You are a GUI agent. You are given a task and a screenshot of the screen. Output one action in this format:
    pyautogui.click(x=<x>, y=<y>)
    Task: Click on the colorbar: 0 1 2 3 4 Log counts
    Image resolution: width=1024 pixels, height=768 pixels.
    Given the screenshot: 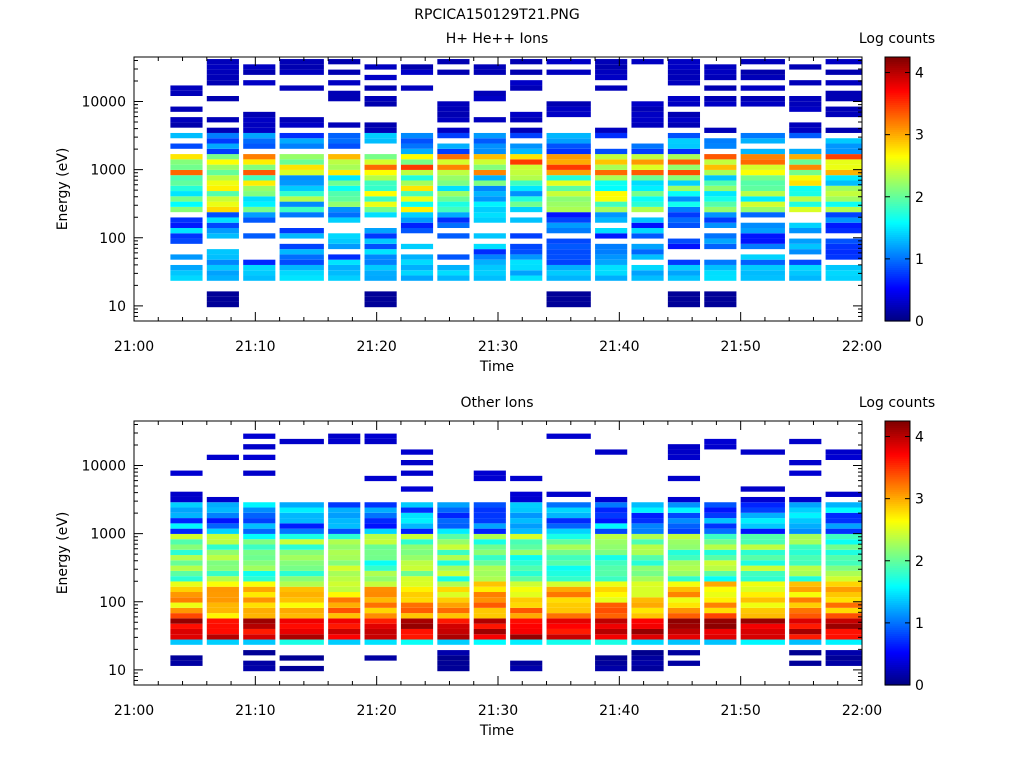 What is the action you would take?
    pyautogui.click(x=897, y=544)
    